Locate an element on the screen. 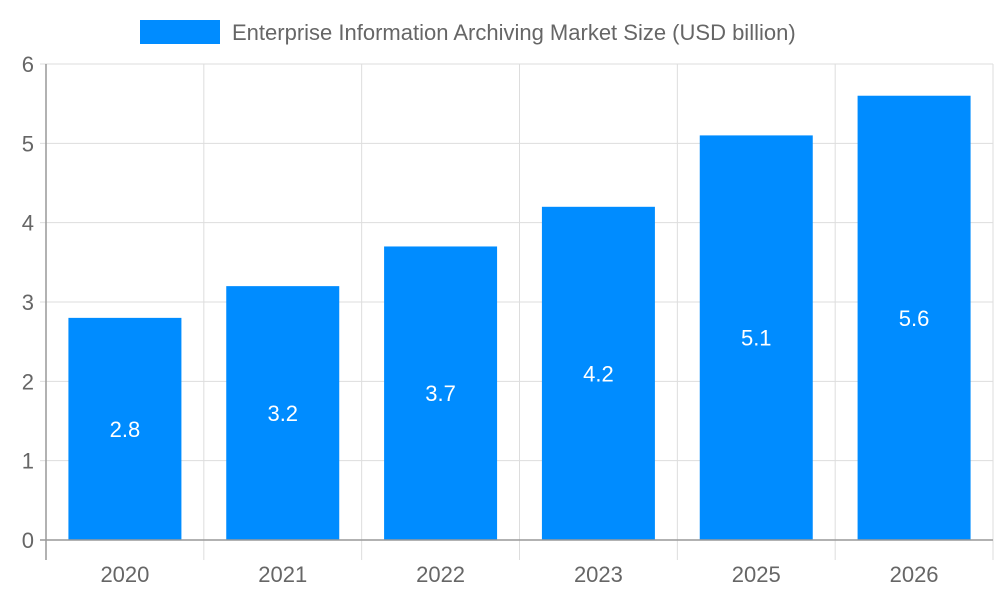  bar-2022 is located at coordinates (441, 393).